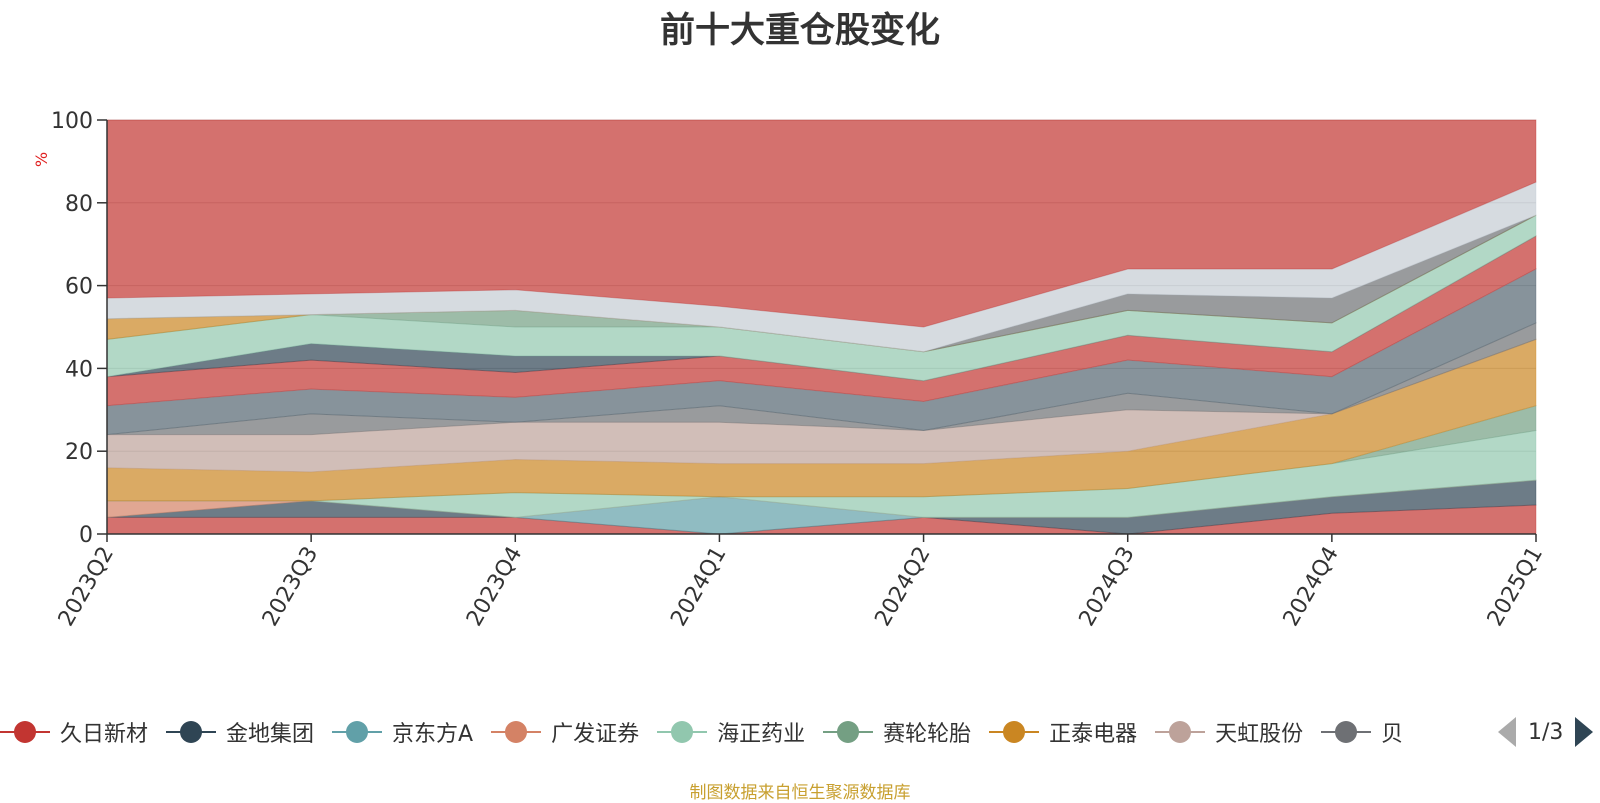  I want to click on x-tick-label: 2024Q4, so click(1311, 587).